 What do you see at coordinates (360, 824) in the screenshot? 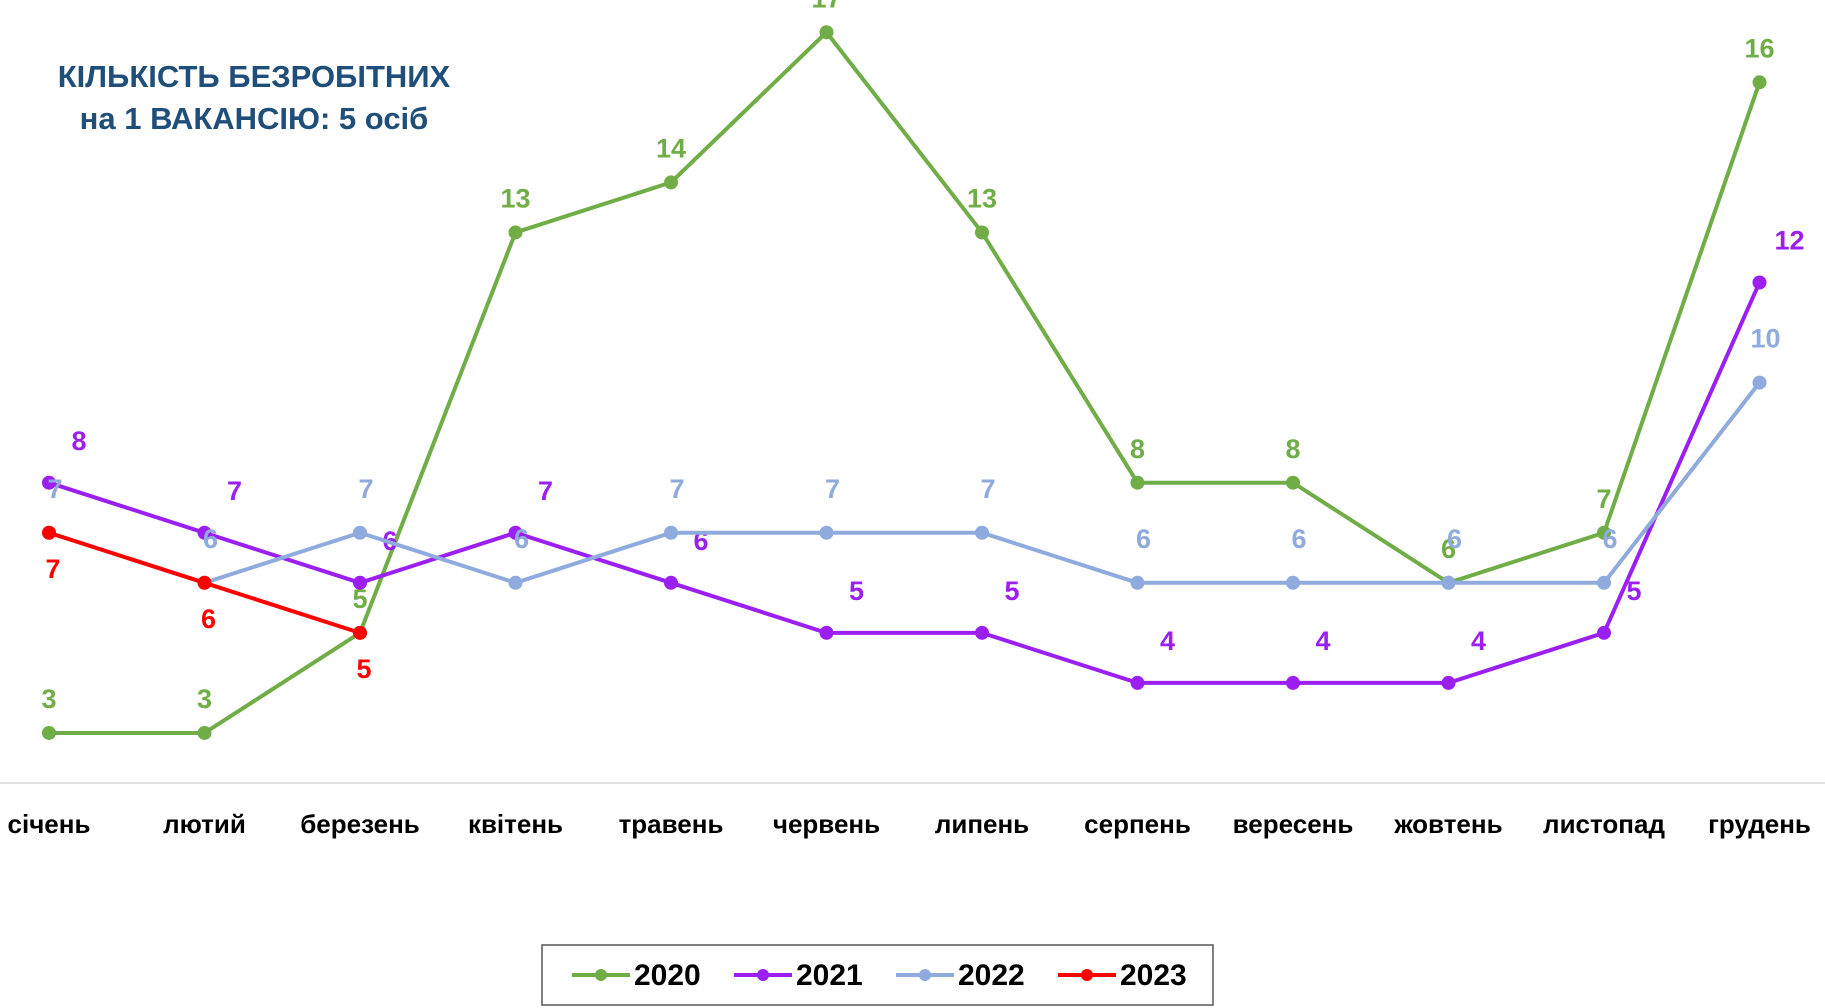
I see `x-tick-label: березень` at bounding box center [360, 824].